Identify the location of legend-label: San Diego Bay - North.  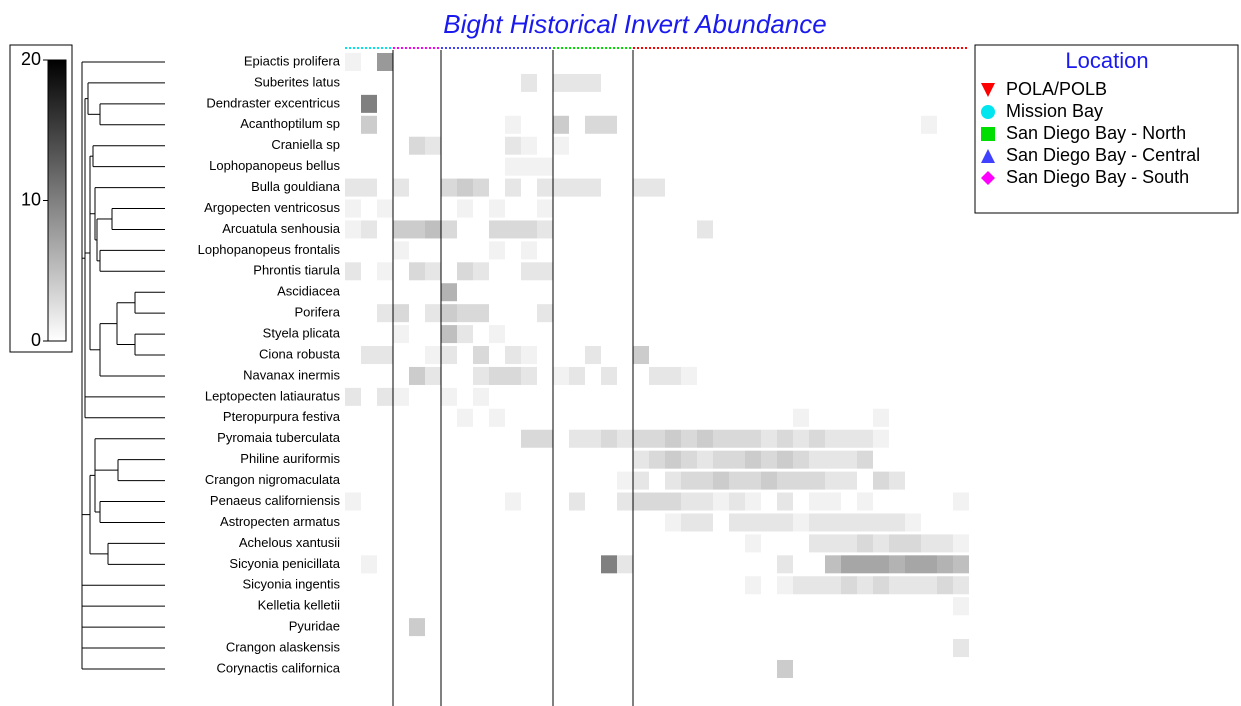
(1096, 133).